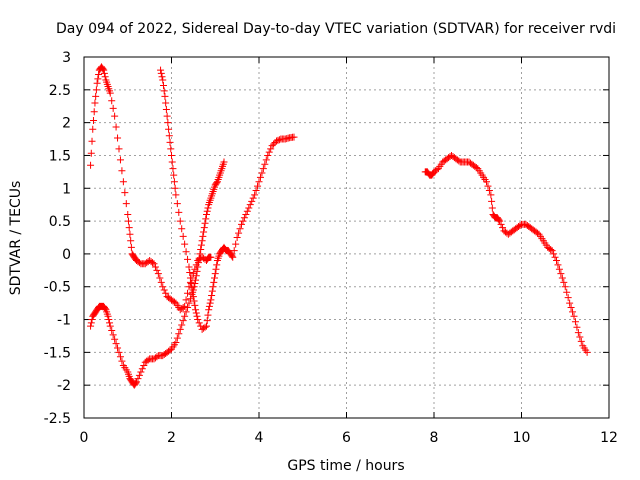 The image size is (640, 480). Describe the element at coordinates (57, 353) in the screenshot. I see `y-tick-label: -1.5` at that location.